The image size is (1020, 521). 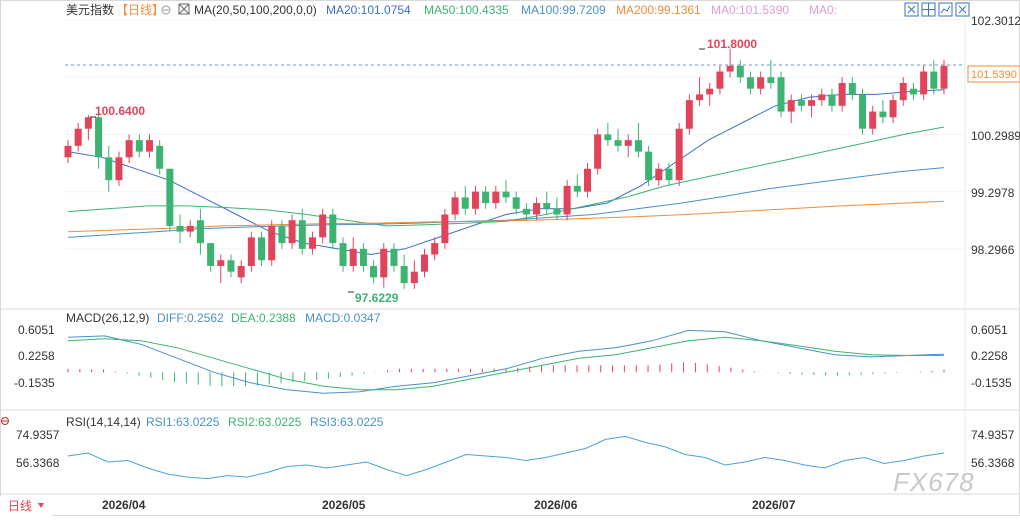 I want to click on macd-value: MACD:0.0347, so click(x=343, y=318).